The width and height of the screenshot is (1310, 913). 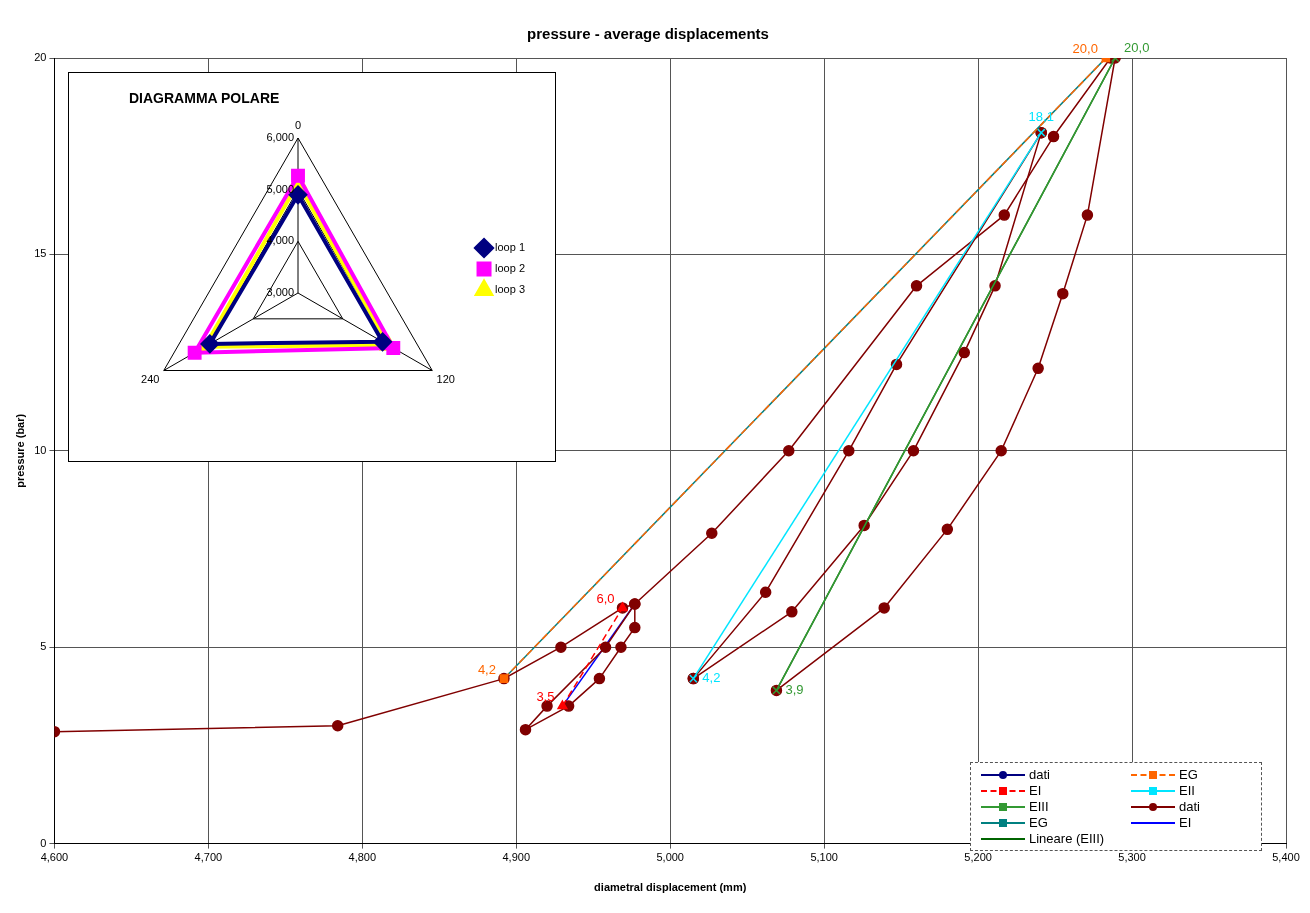 I want to click on x-tick-label: 4,800, so click(x=362, y=857).